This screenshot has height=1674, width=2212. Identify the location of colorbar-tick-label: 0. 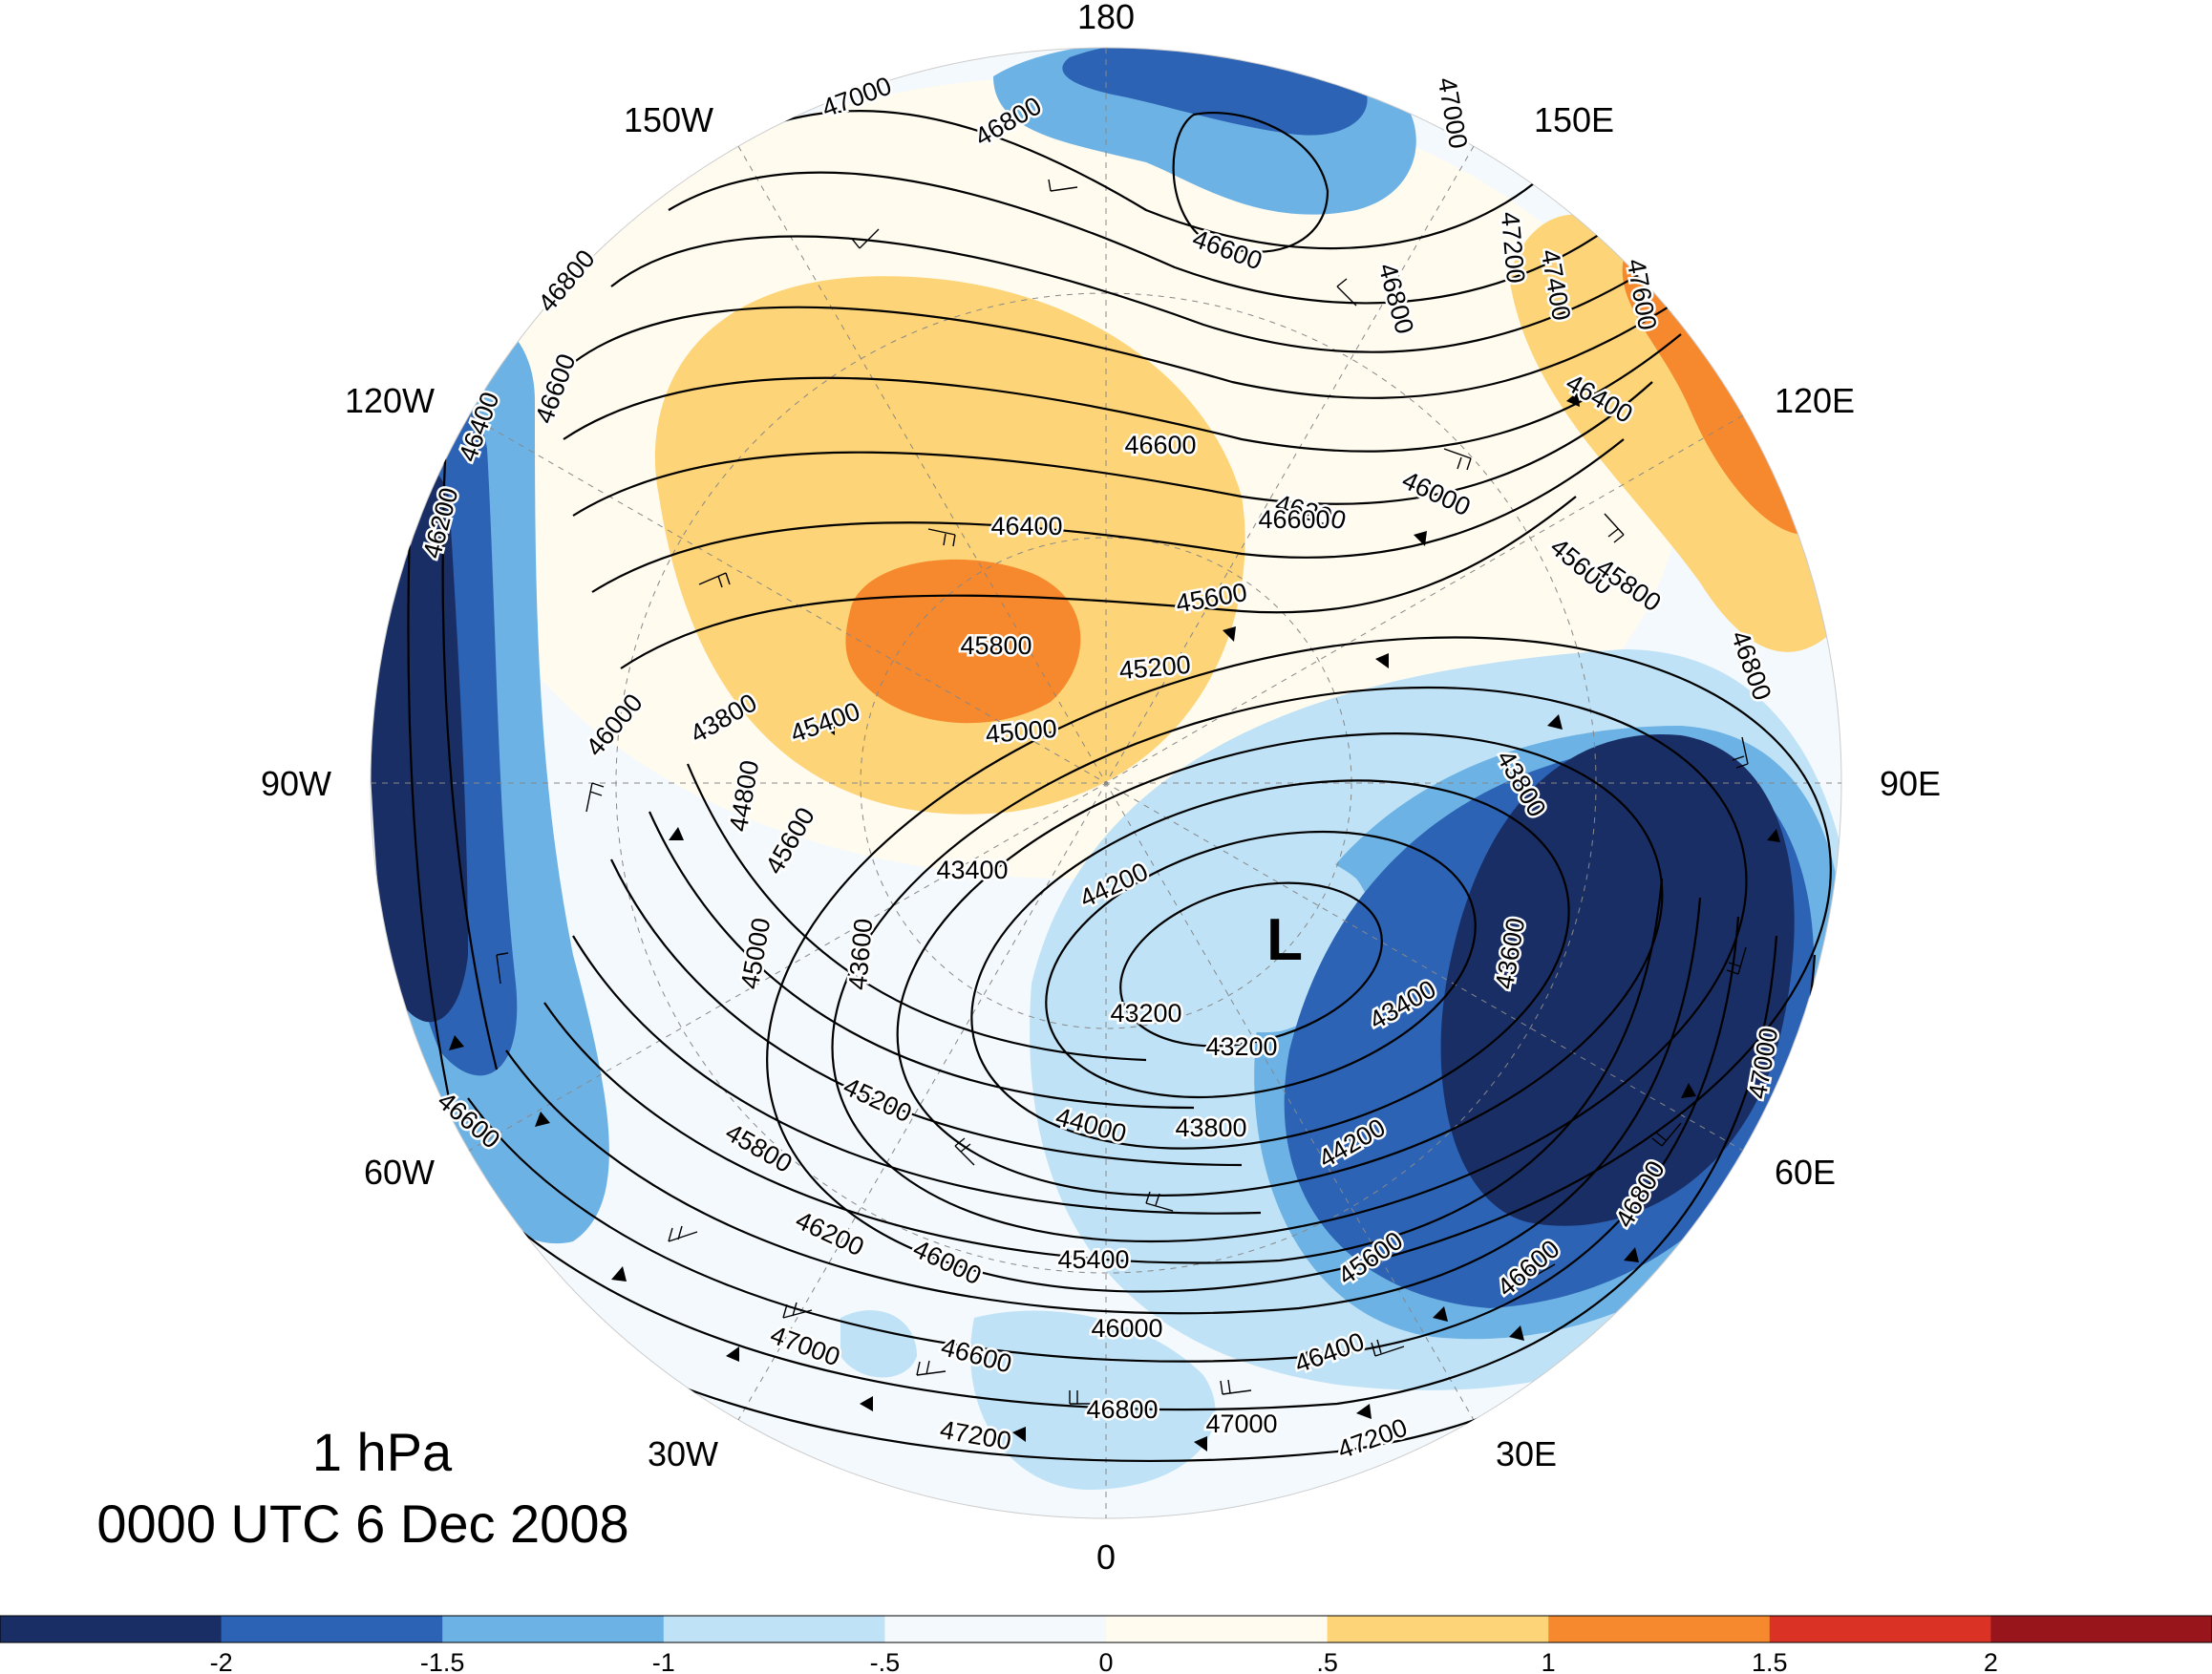
(1105, 1661).